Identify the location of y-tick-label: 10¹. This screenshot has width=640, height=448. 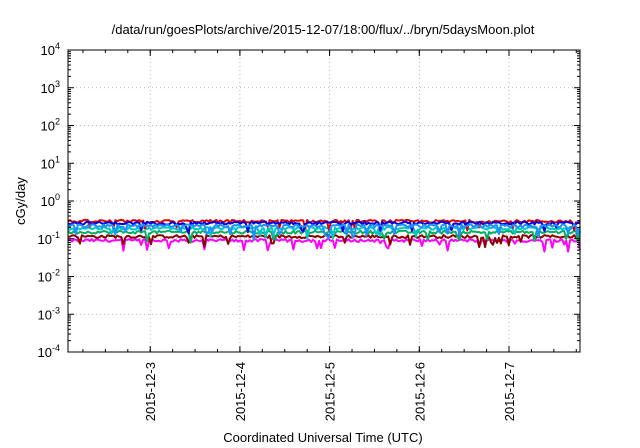
(50, 162).